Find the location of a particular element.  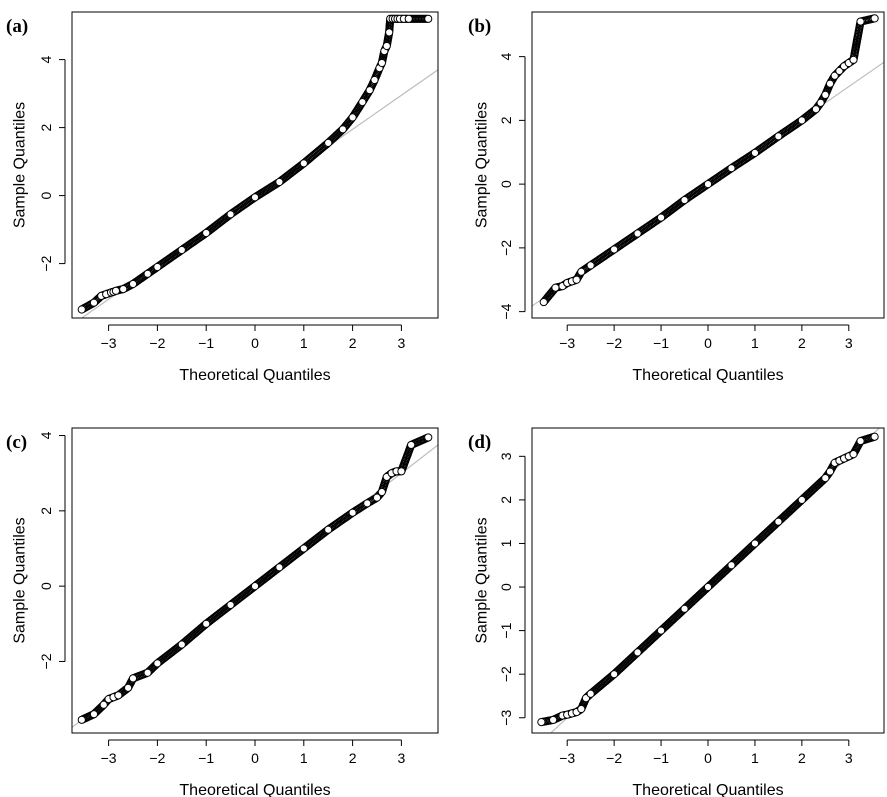

y-tick-label: 1 is located at coordinates (506, 543).